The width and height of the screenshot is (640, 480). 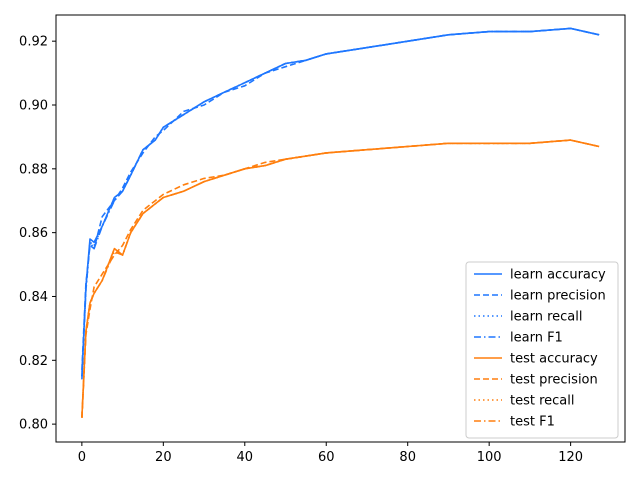 What do you see at coordinates (570, 457) in the screenshot?
I see `x-tick-label: 120` at bounding box center [570, 457].